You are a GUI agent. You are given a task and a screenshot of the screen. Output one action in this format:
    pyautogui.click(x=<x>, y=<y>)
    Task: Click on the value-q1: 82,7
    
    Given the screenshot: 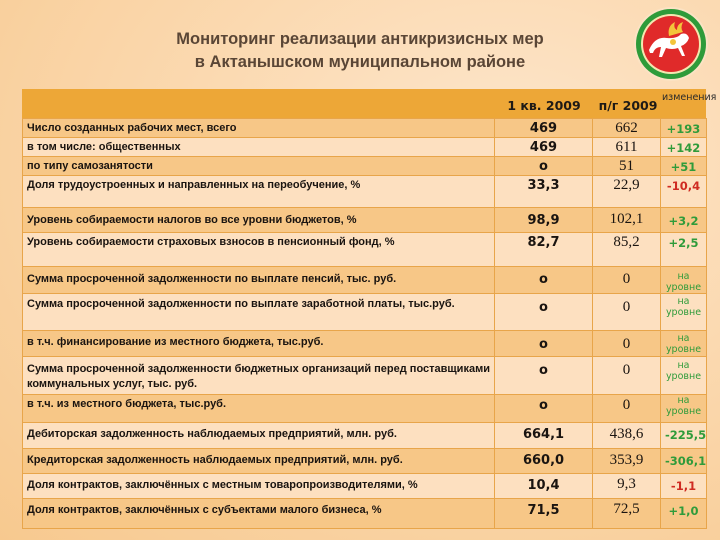 What is the action you would take?
    pyautogui.click(x=543, y=249)
    